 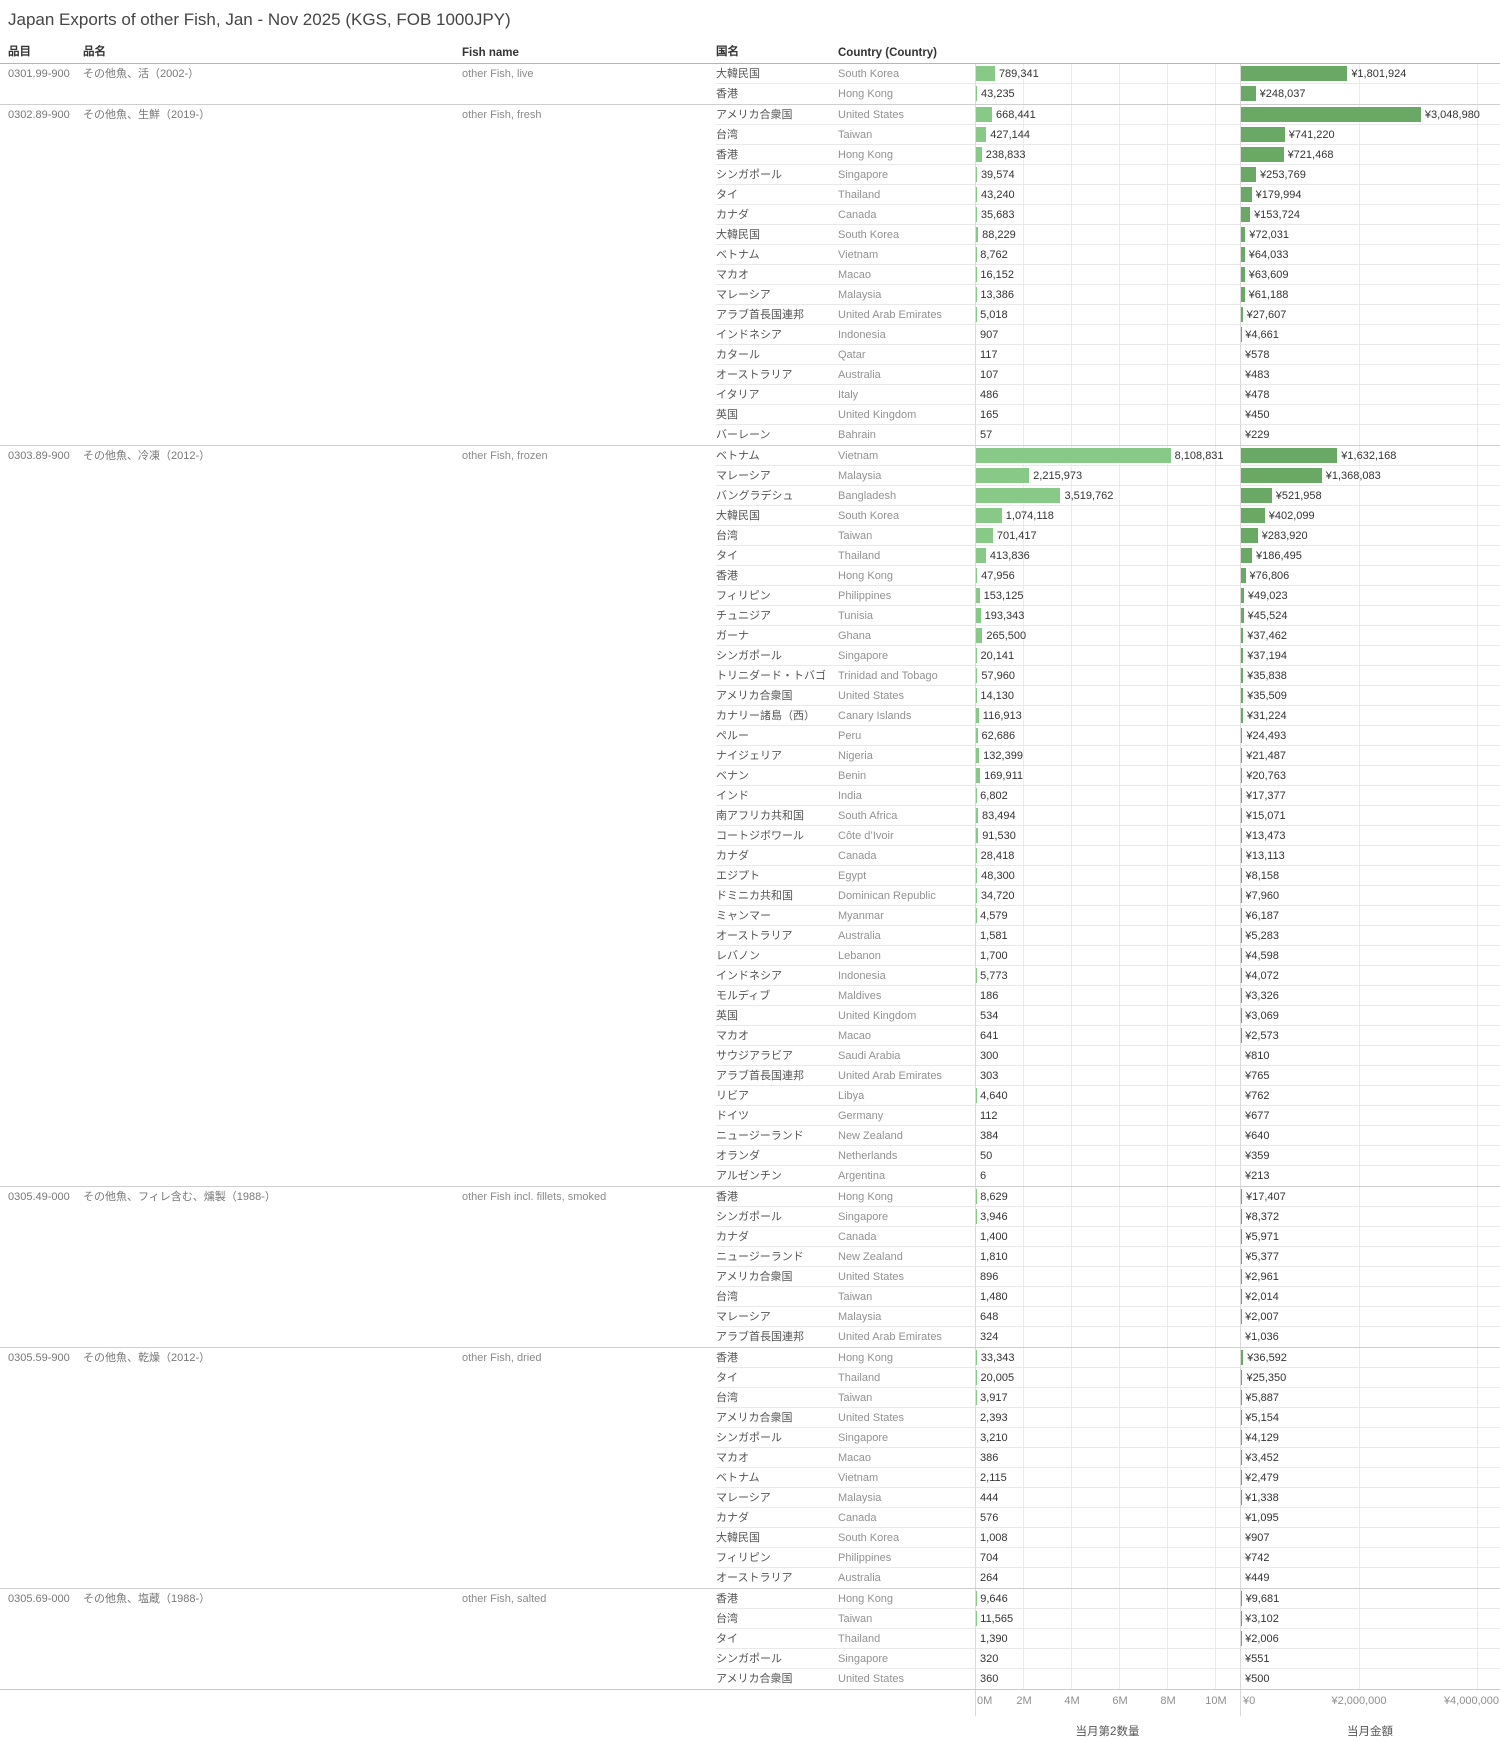 I want to click on qty-value: 300, so click(x=989, y=1056).